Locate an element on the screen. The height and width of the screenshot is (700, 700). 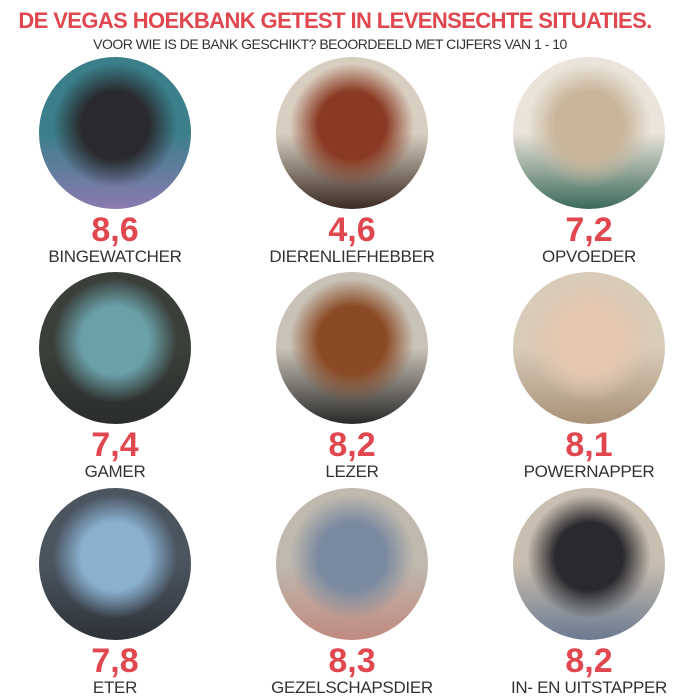
score: 8,3 is located at coordinates (352, 661).